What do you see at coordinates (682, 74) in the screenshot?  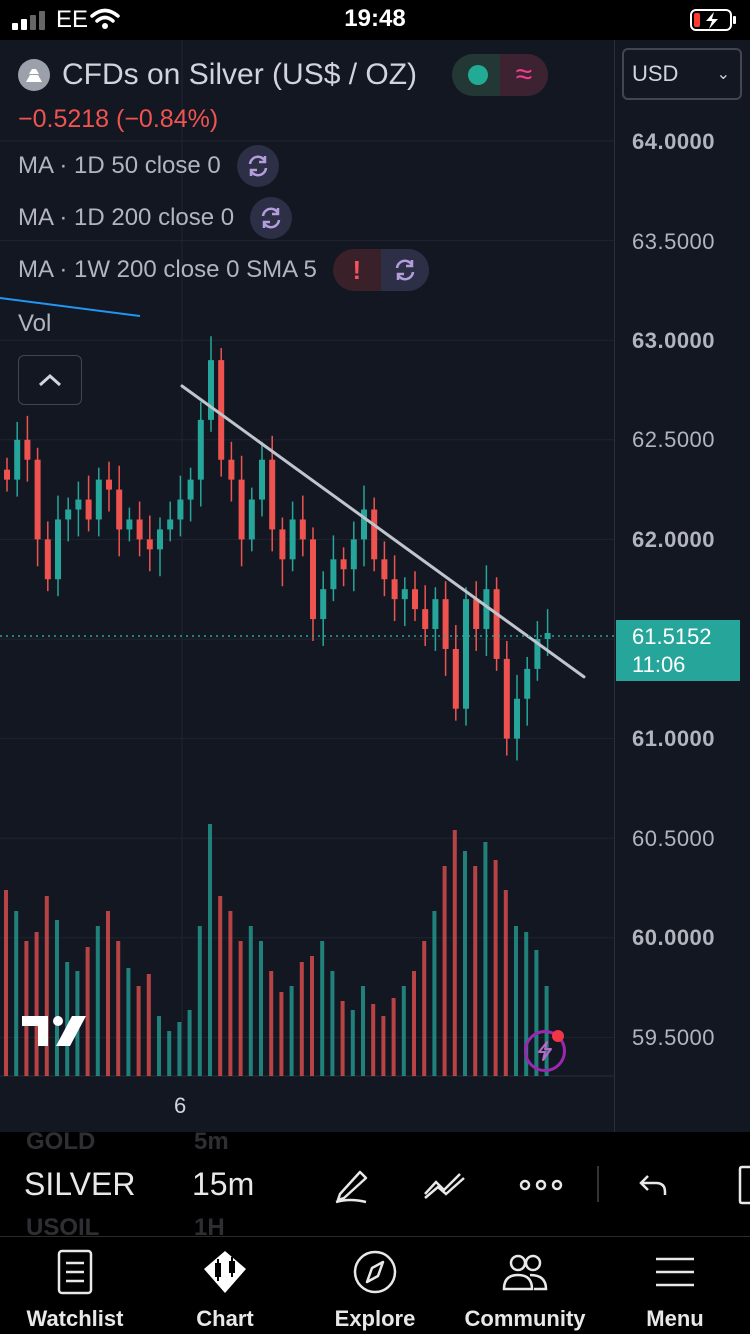 I see `currency-select: USD ⌄` at bounding box center [682, 74].